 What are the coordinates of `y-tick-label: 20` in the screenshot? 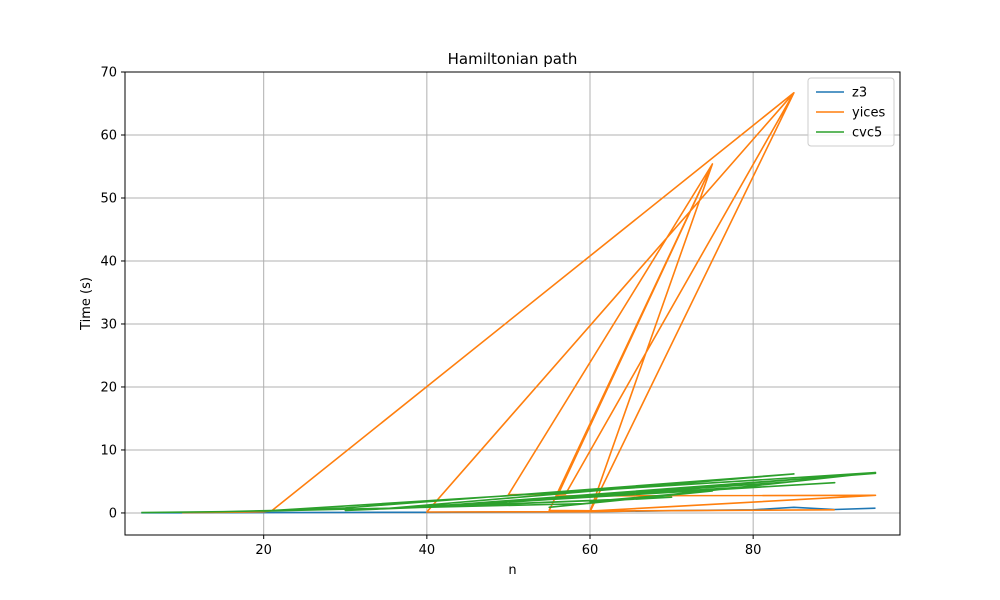 It's located at (108, 387).